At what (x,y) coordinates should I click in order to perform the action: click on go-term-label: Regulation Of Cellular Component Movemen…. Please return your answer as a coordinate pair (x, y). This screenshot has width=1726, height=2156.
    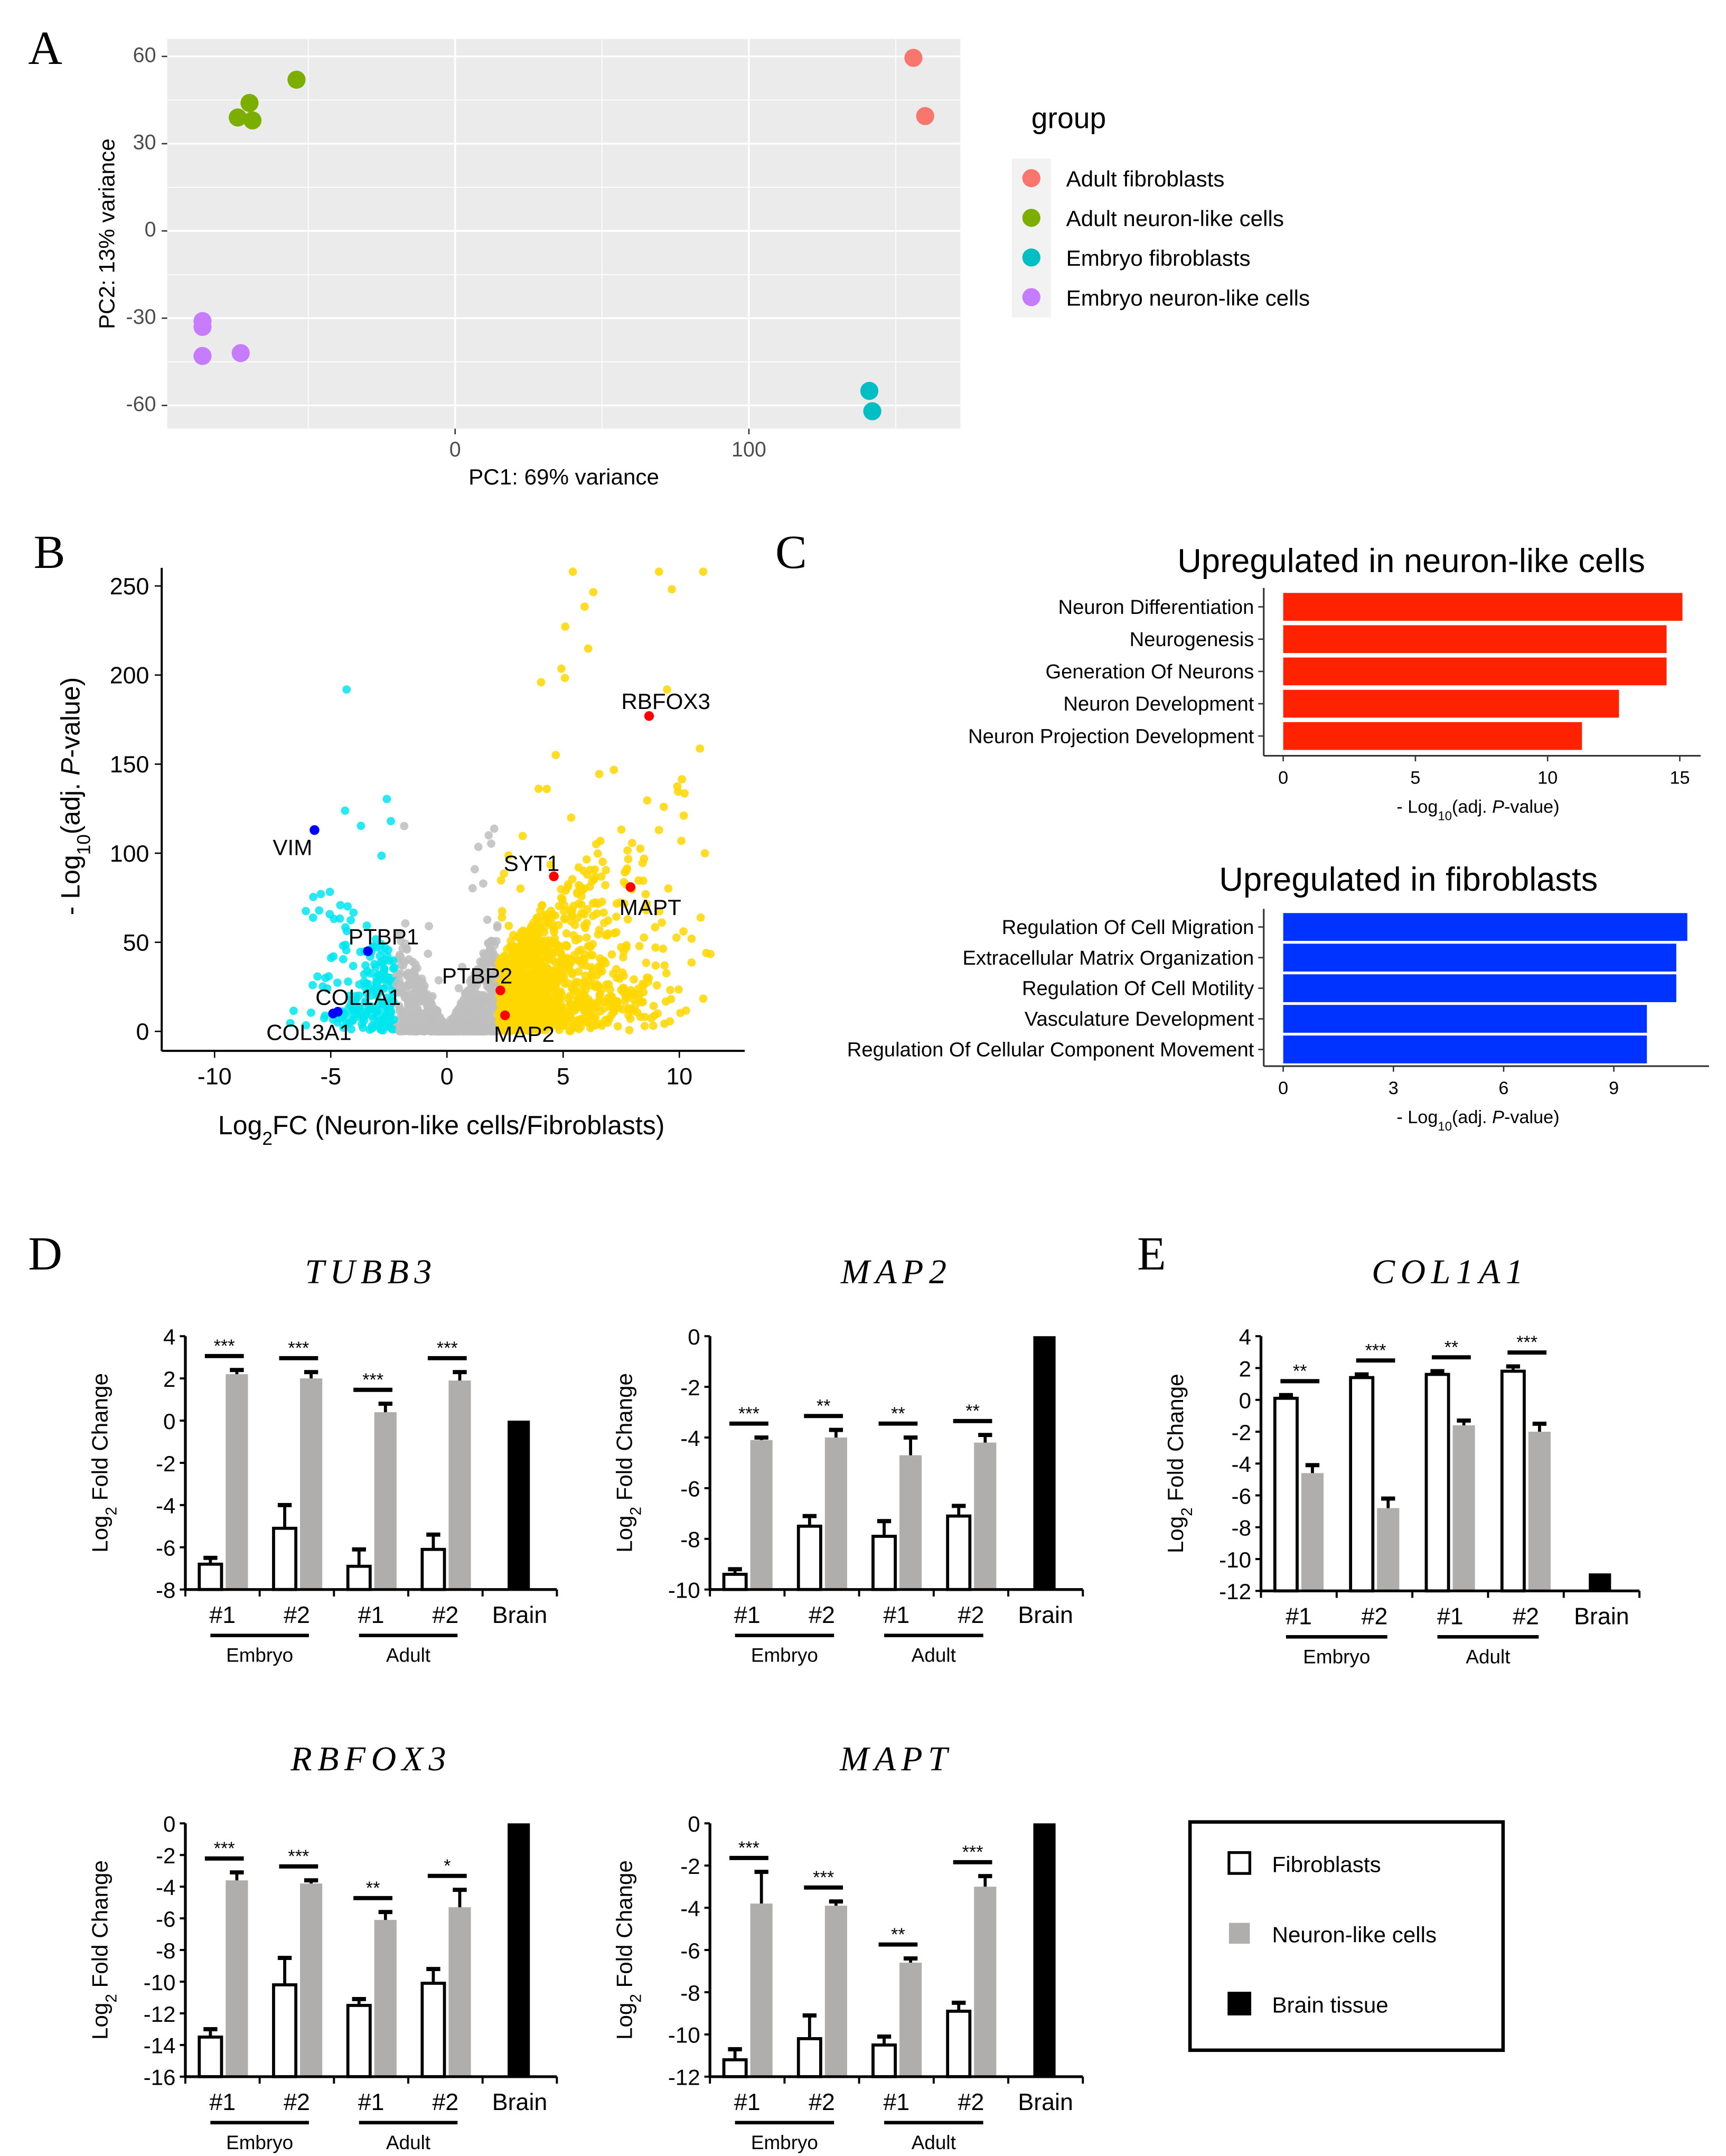
    Looking at the image, I should click on (1050, 1050).